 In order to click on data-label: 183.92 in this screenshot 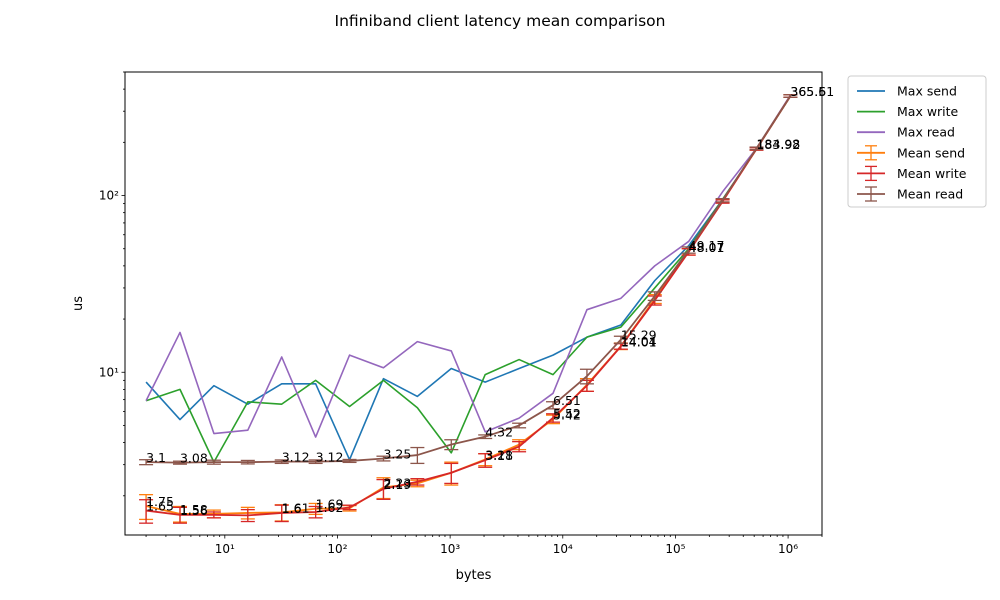, I will do `click(778, 144)`.